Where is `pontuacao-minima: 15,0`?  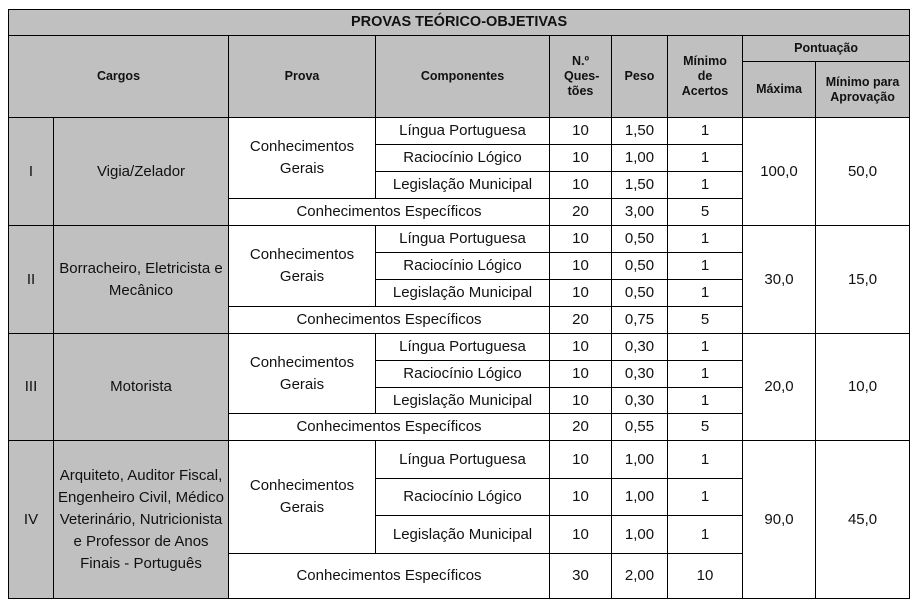 pontuacao-minima: 15,0 is located at coordinates (862, 279).